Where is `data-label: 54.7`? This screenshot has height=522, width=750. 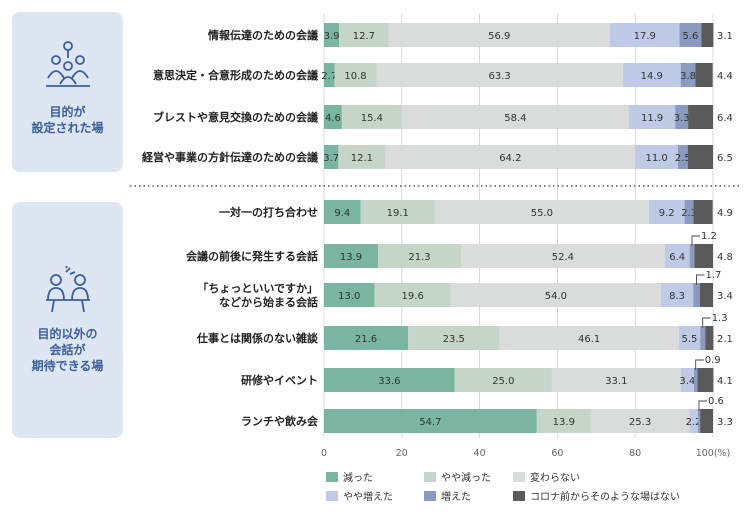 data-label: 54.7 is located at coordinates (430, 422).